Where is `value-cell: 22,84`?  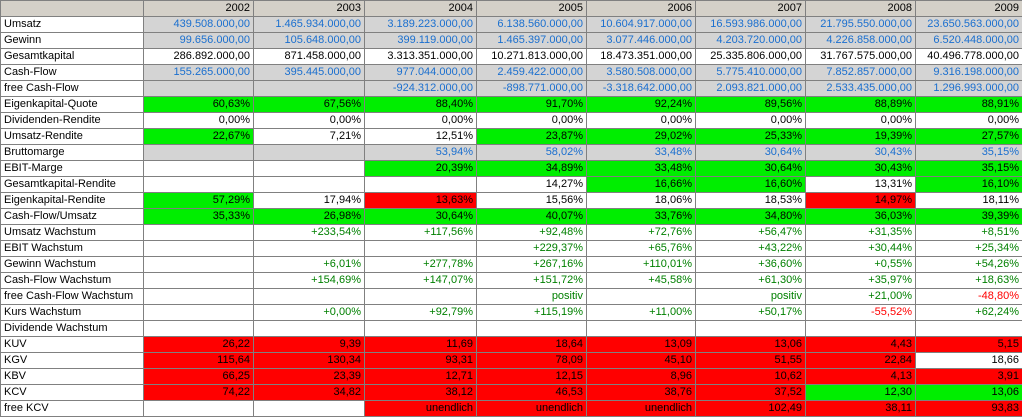
value-cell: 22,84 is located at coordinates (860, 360).